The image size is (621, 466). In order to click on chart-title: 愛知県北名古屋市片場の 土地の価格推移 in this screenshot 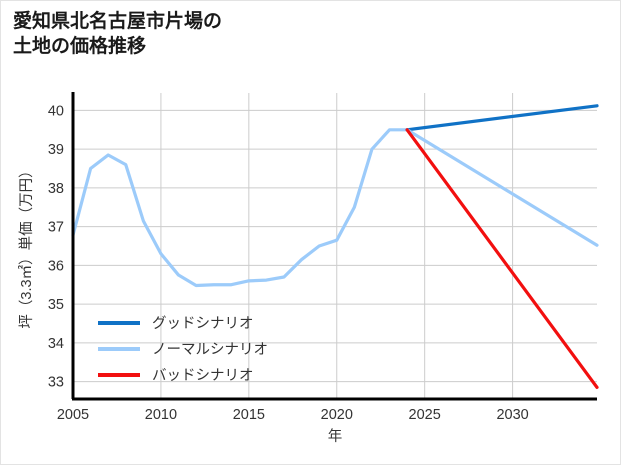, I will do `click(228, 34)`.